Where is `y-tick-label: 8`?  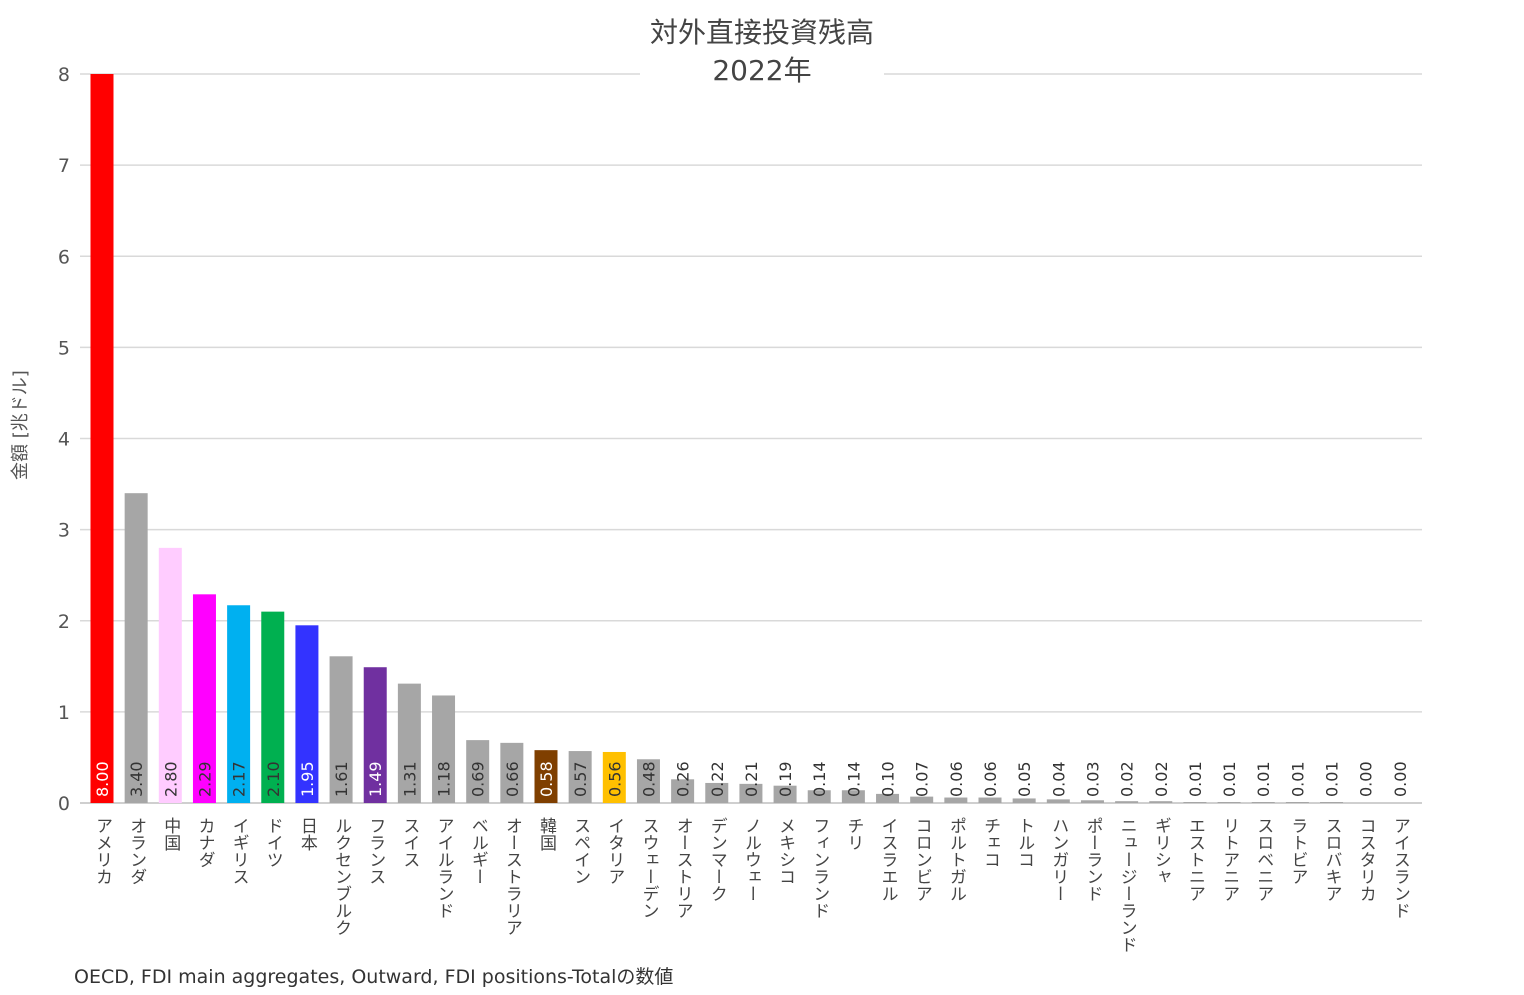
y-tick-label: 8 is located at coordinates (64, 75).